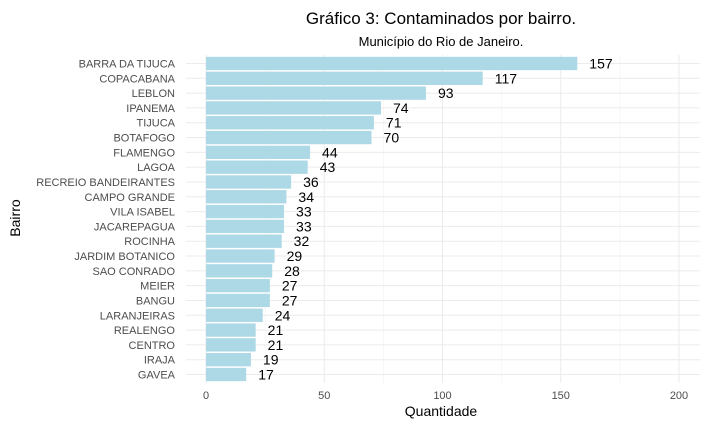  Describe the element at coordinates (127, 65) in the screenshot. I see `category-label: BARRA DA TIJUCA` at that location.